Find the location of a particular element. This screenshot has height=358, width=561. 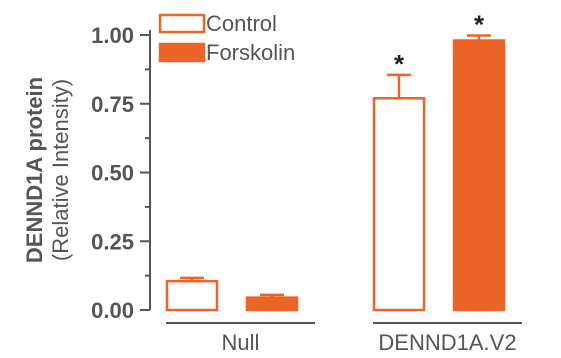

x-category-label: DENND1A.V2 is located at coordinates (447, 342).